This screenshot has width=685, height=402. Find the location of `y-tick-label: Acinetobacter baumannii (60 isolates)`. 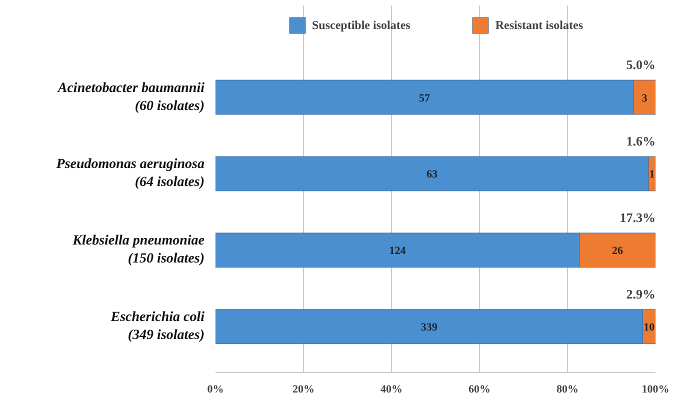

y-tick-label: Acinetobacter baumannii (60 isolates) is located at coordinates (130, 97).